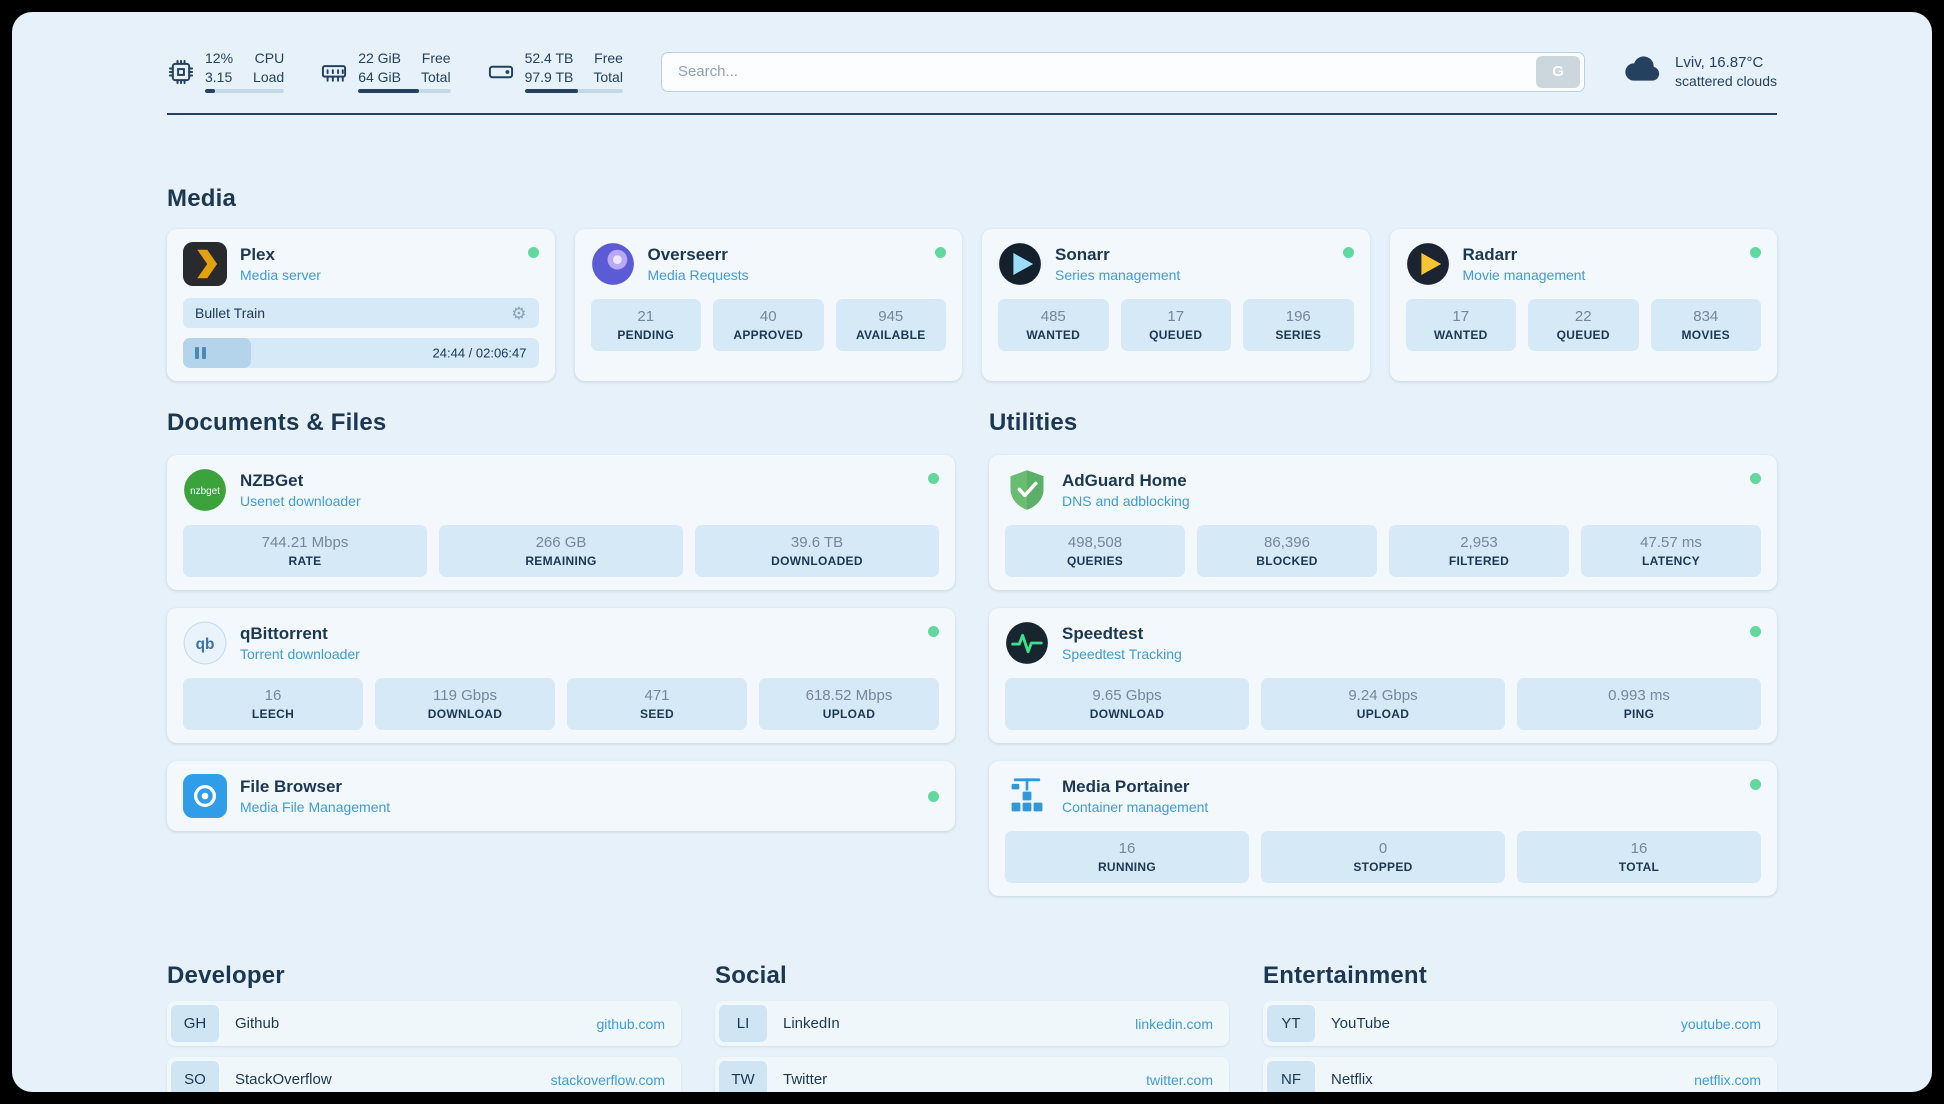  What do you see at coordinates (1383, 848) in the screenshot?
I see `stat-value: 0` at bounding box center [1383, 848].